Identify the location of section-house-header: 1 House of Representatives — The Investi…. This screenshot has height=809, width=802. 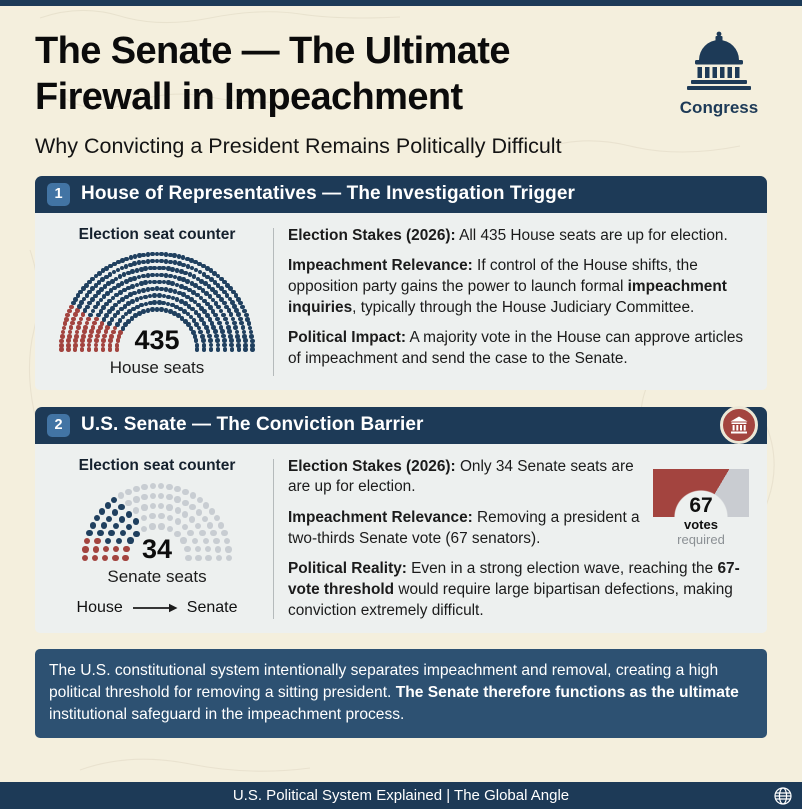
(401, 194).